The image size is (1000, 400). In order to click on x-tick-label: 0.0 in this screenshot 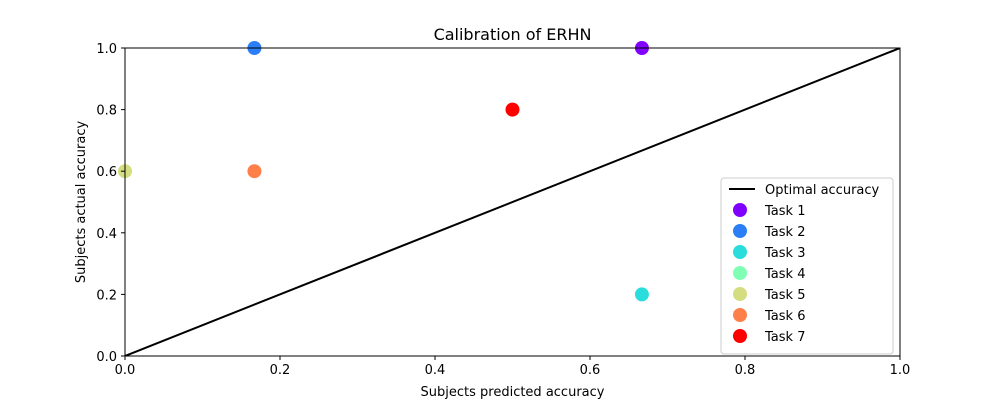, I will do `click(125, 370)`.